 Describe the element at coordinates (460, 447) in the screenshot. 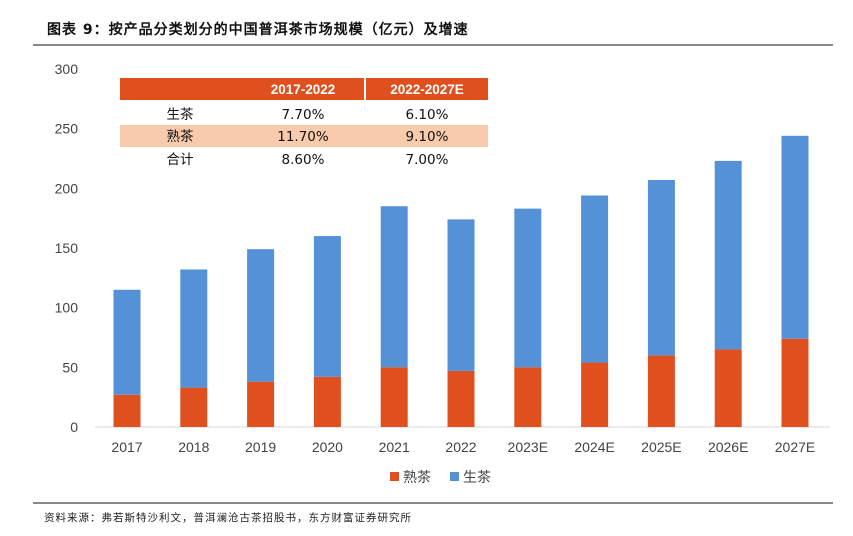

I see `x-tick-label: 2022` at that location.